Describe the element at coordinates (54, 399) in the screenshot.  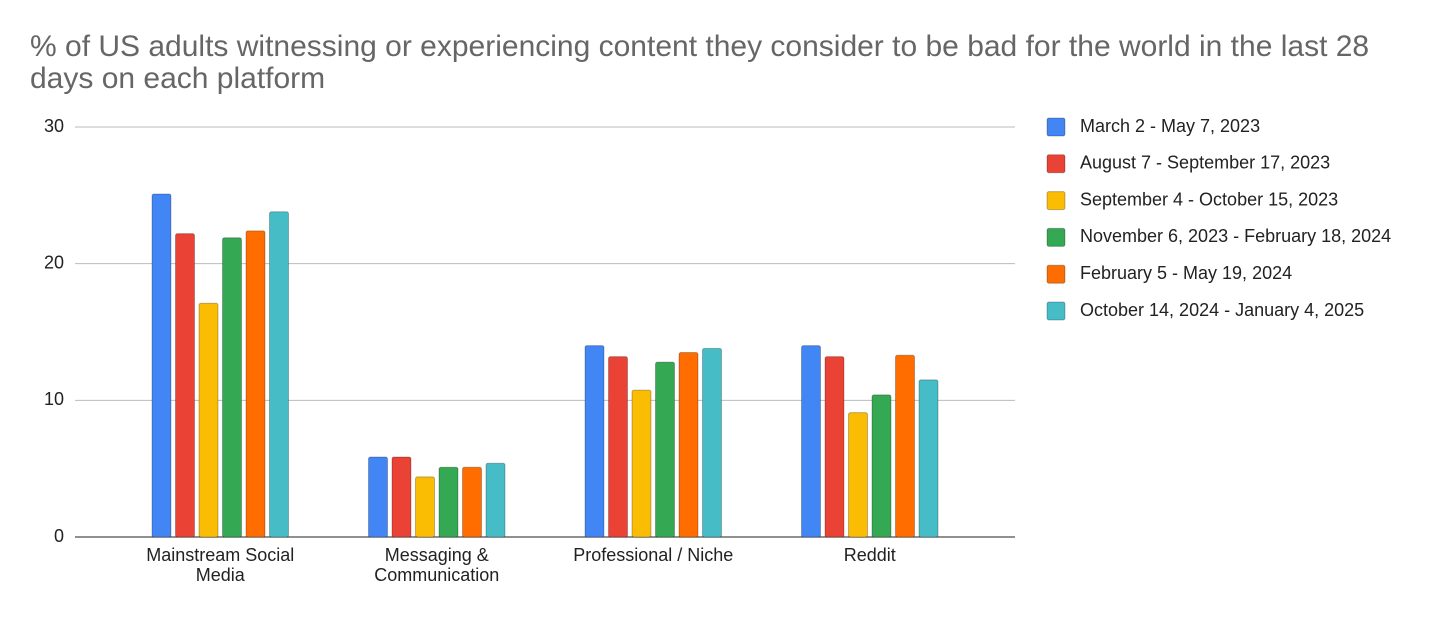
I see `y-tick-label: 10` at that location.